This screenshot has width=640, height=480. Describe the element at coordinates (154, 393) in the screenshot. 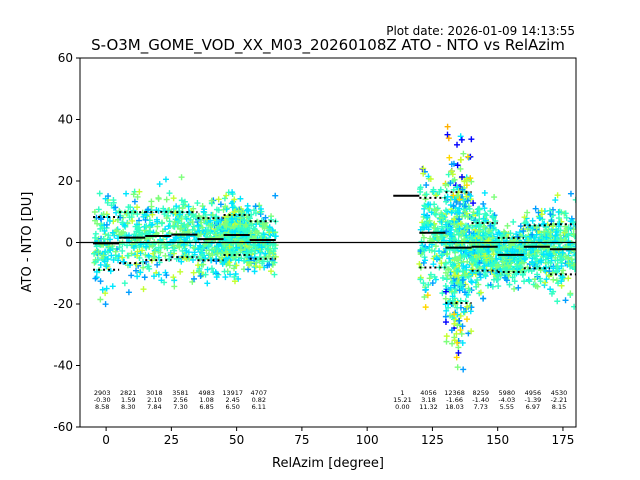

I see `bin-count-label: 3018` at that location.